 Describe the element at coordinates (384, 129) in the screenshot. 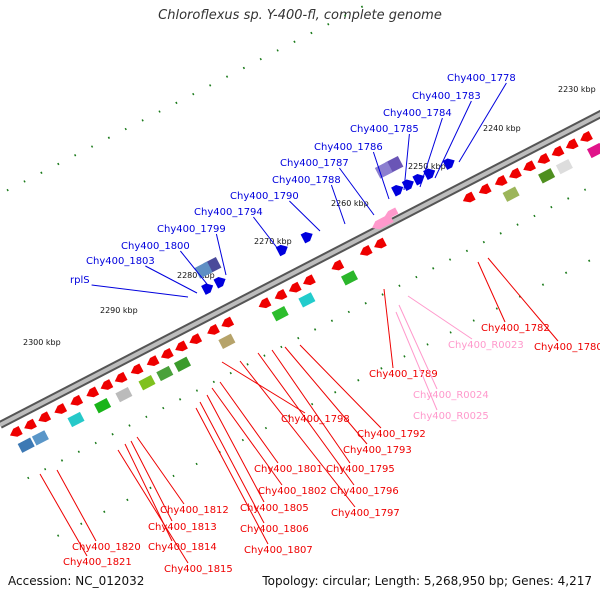

I see `forward-gene-label: Chy400_1785` at that location.